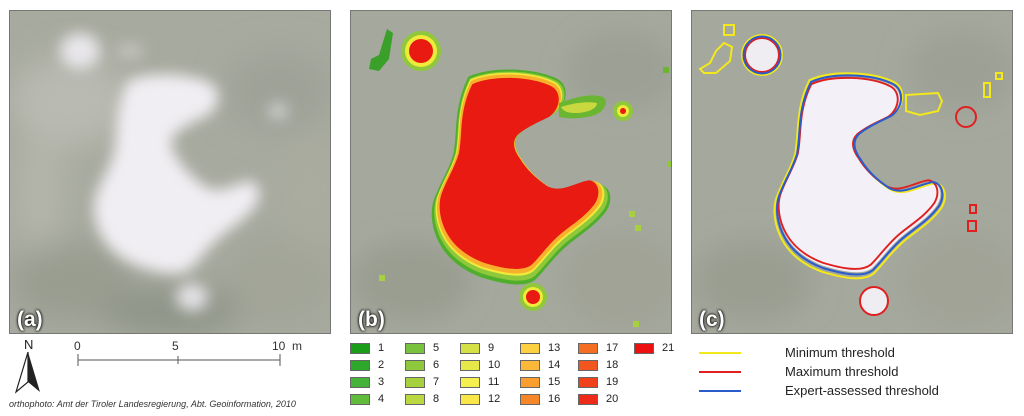  I want to click on scale-unit: m, so click(297, 346).